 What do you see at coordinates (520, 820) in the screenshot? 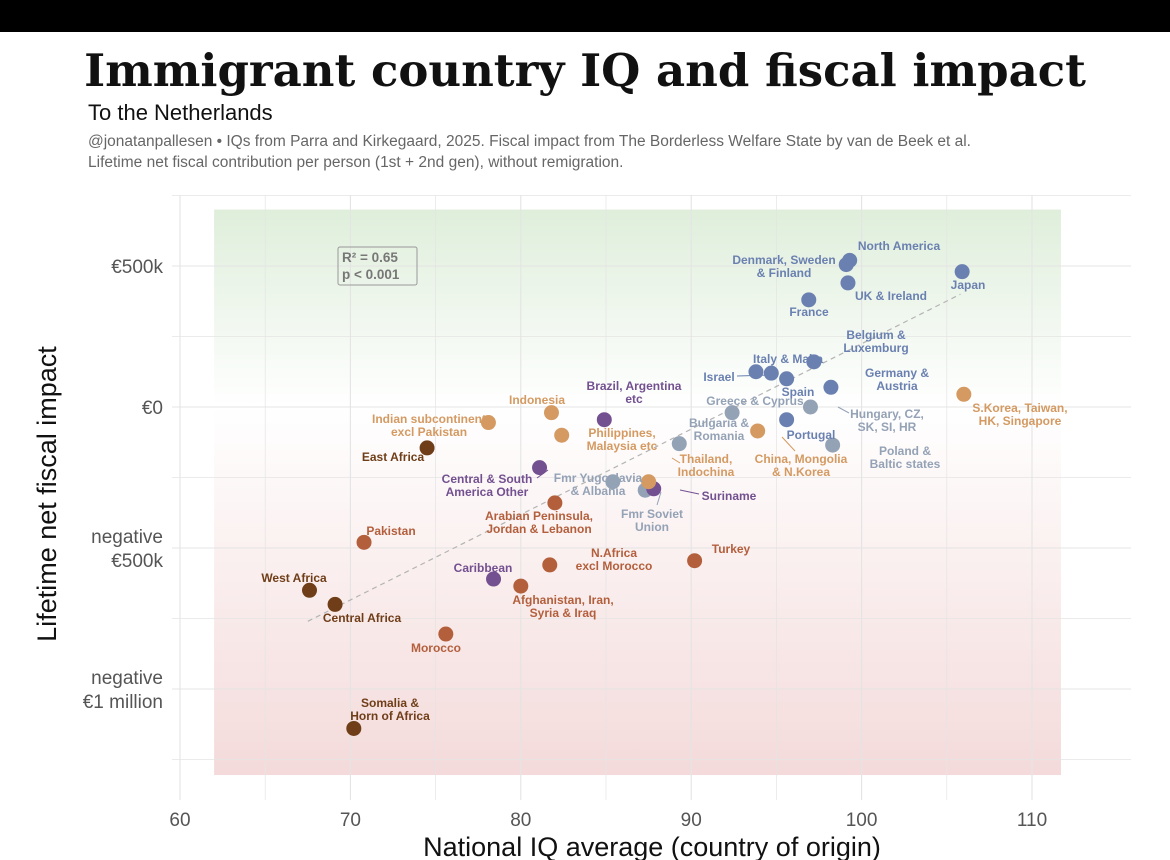
I see `x-tick-label: 80` at bounding box center [520, 820].